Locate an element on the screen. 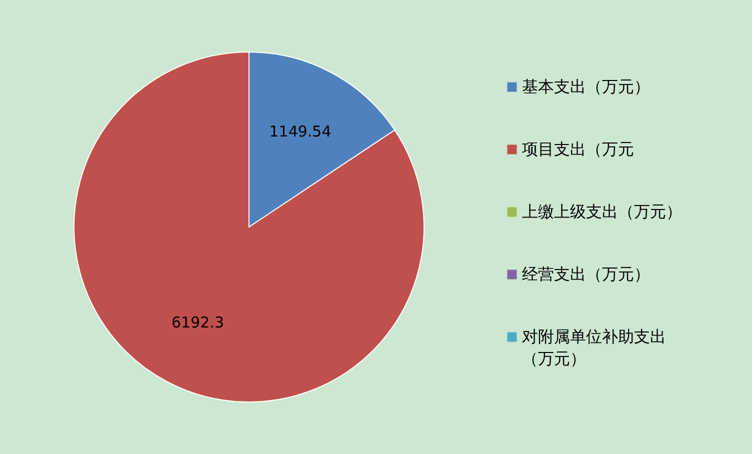 This screenshot has width=754, height=454. data-label: 1149.54 is located at coordinates (300, 131).